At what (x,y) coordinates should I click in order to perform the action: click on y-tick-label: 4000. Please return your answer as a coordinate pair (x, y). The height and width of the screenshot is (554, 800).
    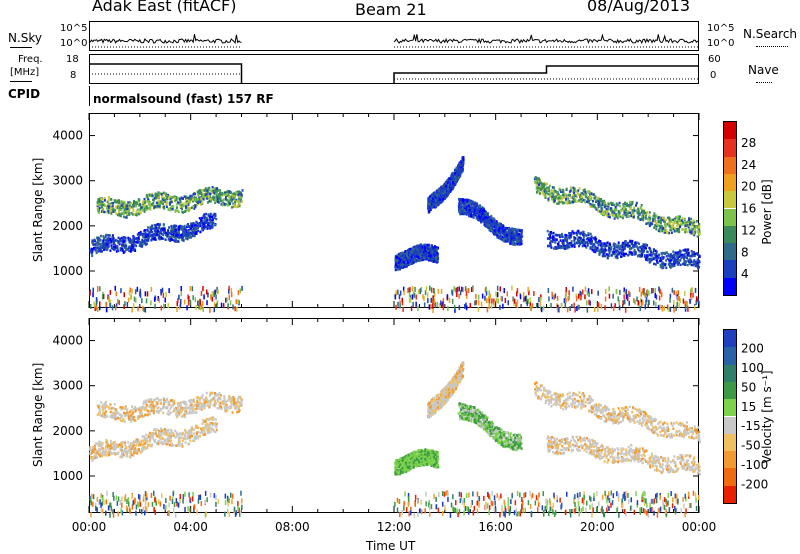
    Looking at the image, I should click on (67, 341).